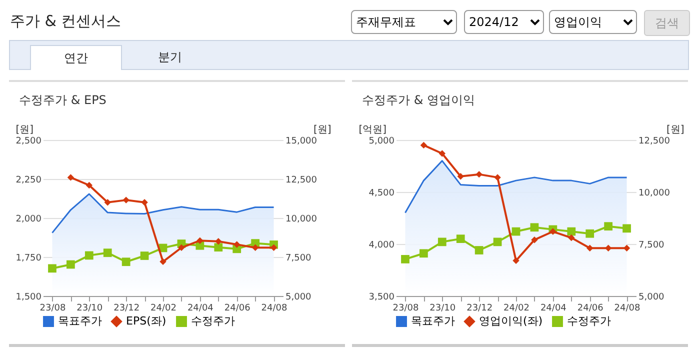 This screenshot has height=349, width=695. What do you see at coordinates (29, 297) in the screenshot?
I see `y-tick-label: 1,500` at bounding box center [29, 297].